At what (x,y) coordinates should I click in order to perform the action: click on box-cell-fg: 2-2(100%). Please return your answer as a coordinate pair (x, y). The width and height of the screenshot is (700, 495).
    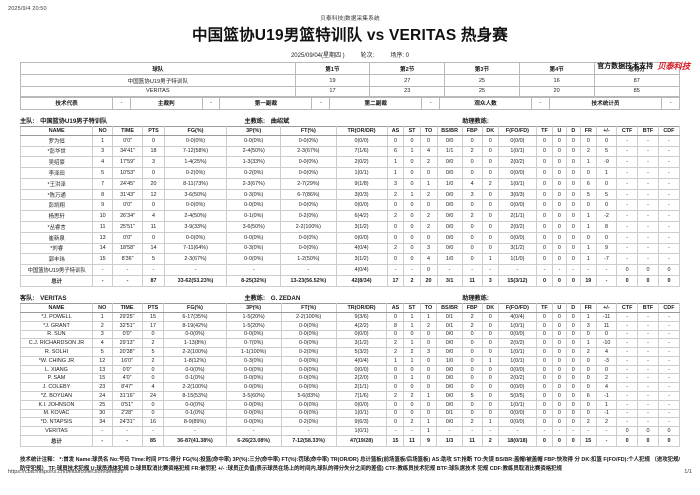
    Looking at the image, I should click on (195, 352).